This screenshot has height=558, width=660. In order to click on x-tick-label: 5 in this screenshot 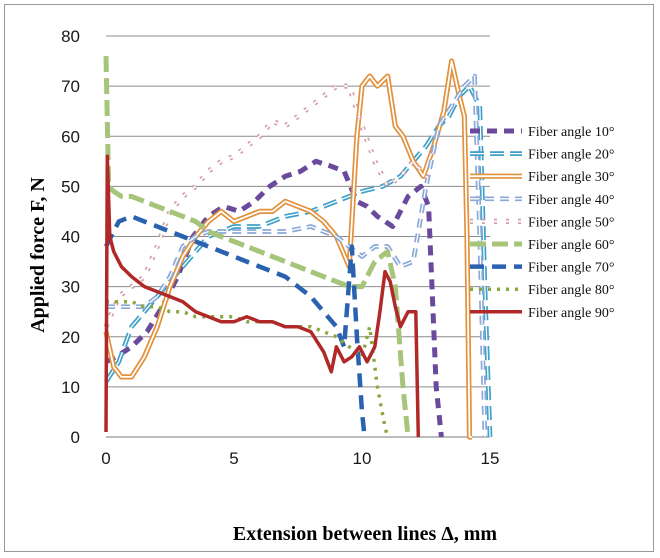, I will do `click(233, 458)`.